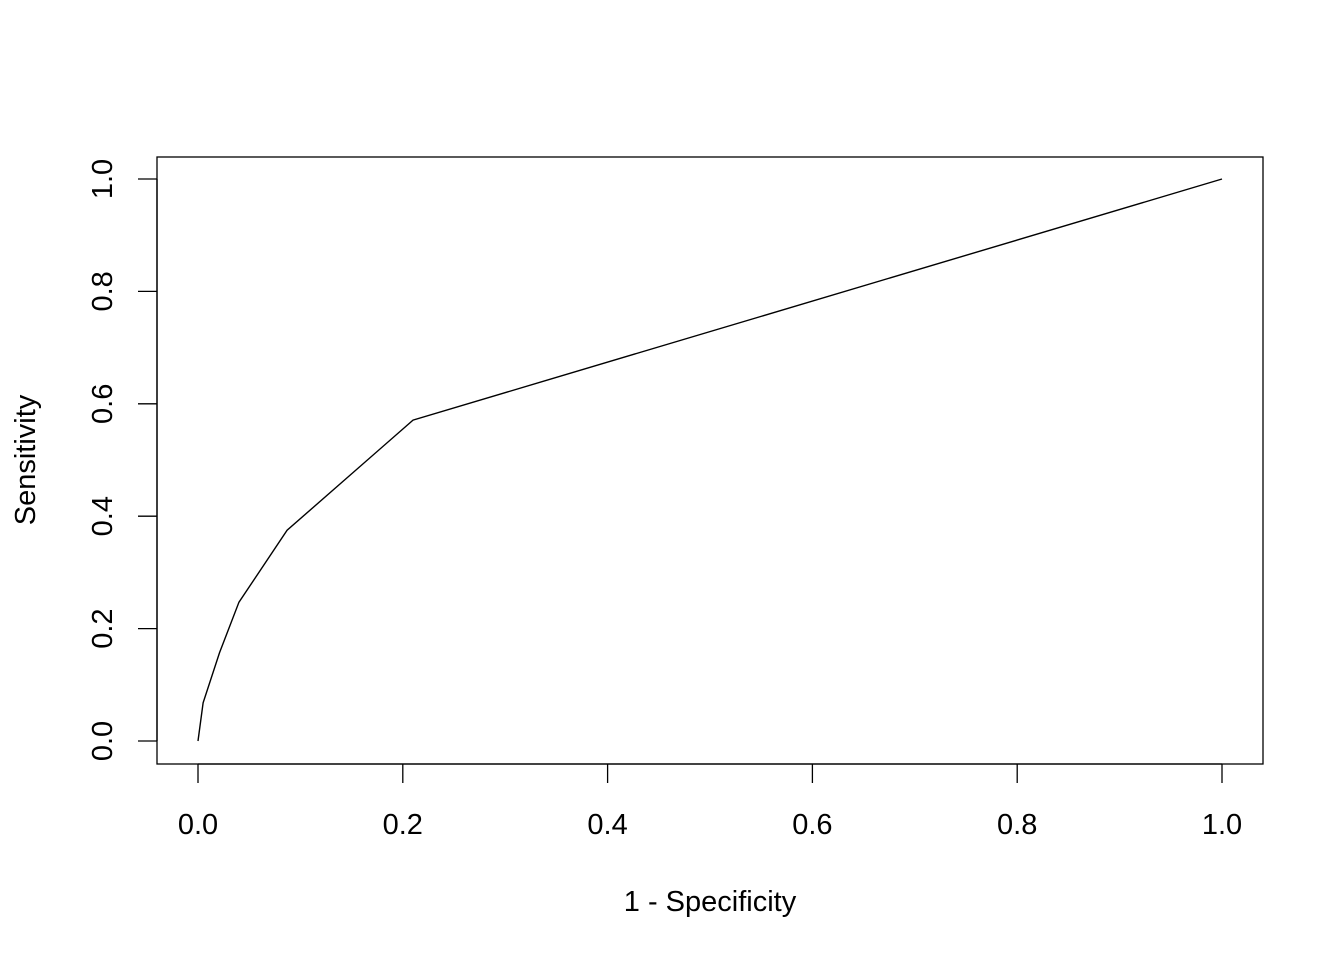 This screenshot has width=1344, height=965. Describe the element at coordinates (122, 460) in the screenshot. I see `y-axis: 0.0 0.2 0.4 0.6 0.8 1.0` at that location.